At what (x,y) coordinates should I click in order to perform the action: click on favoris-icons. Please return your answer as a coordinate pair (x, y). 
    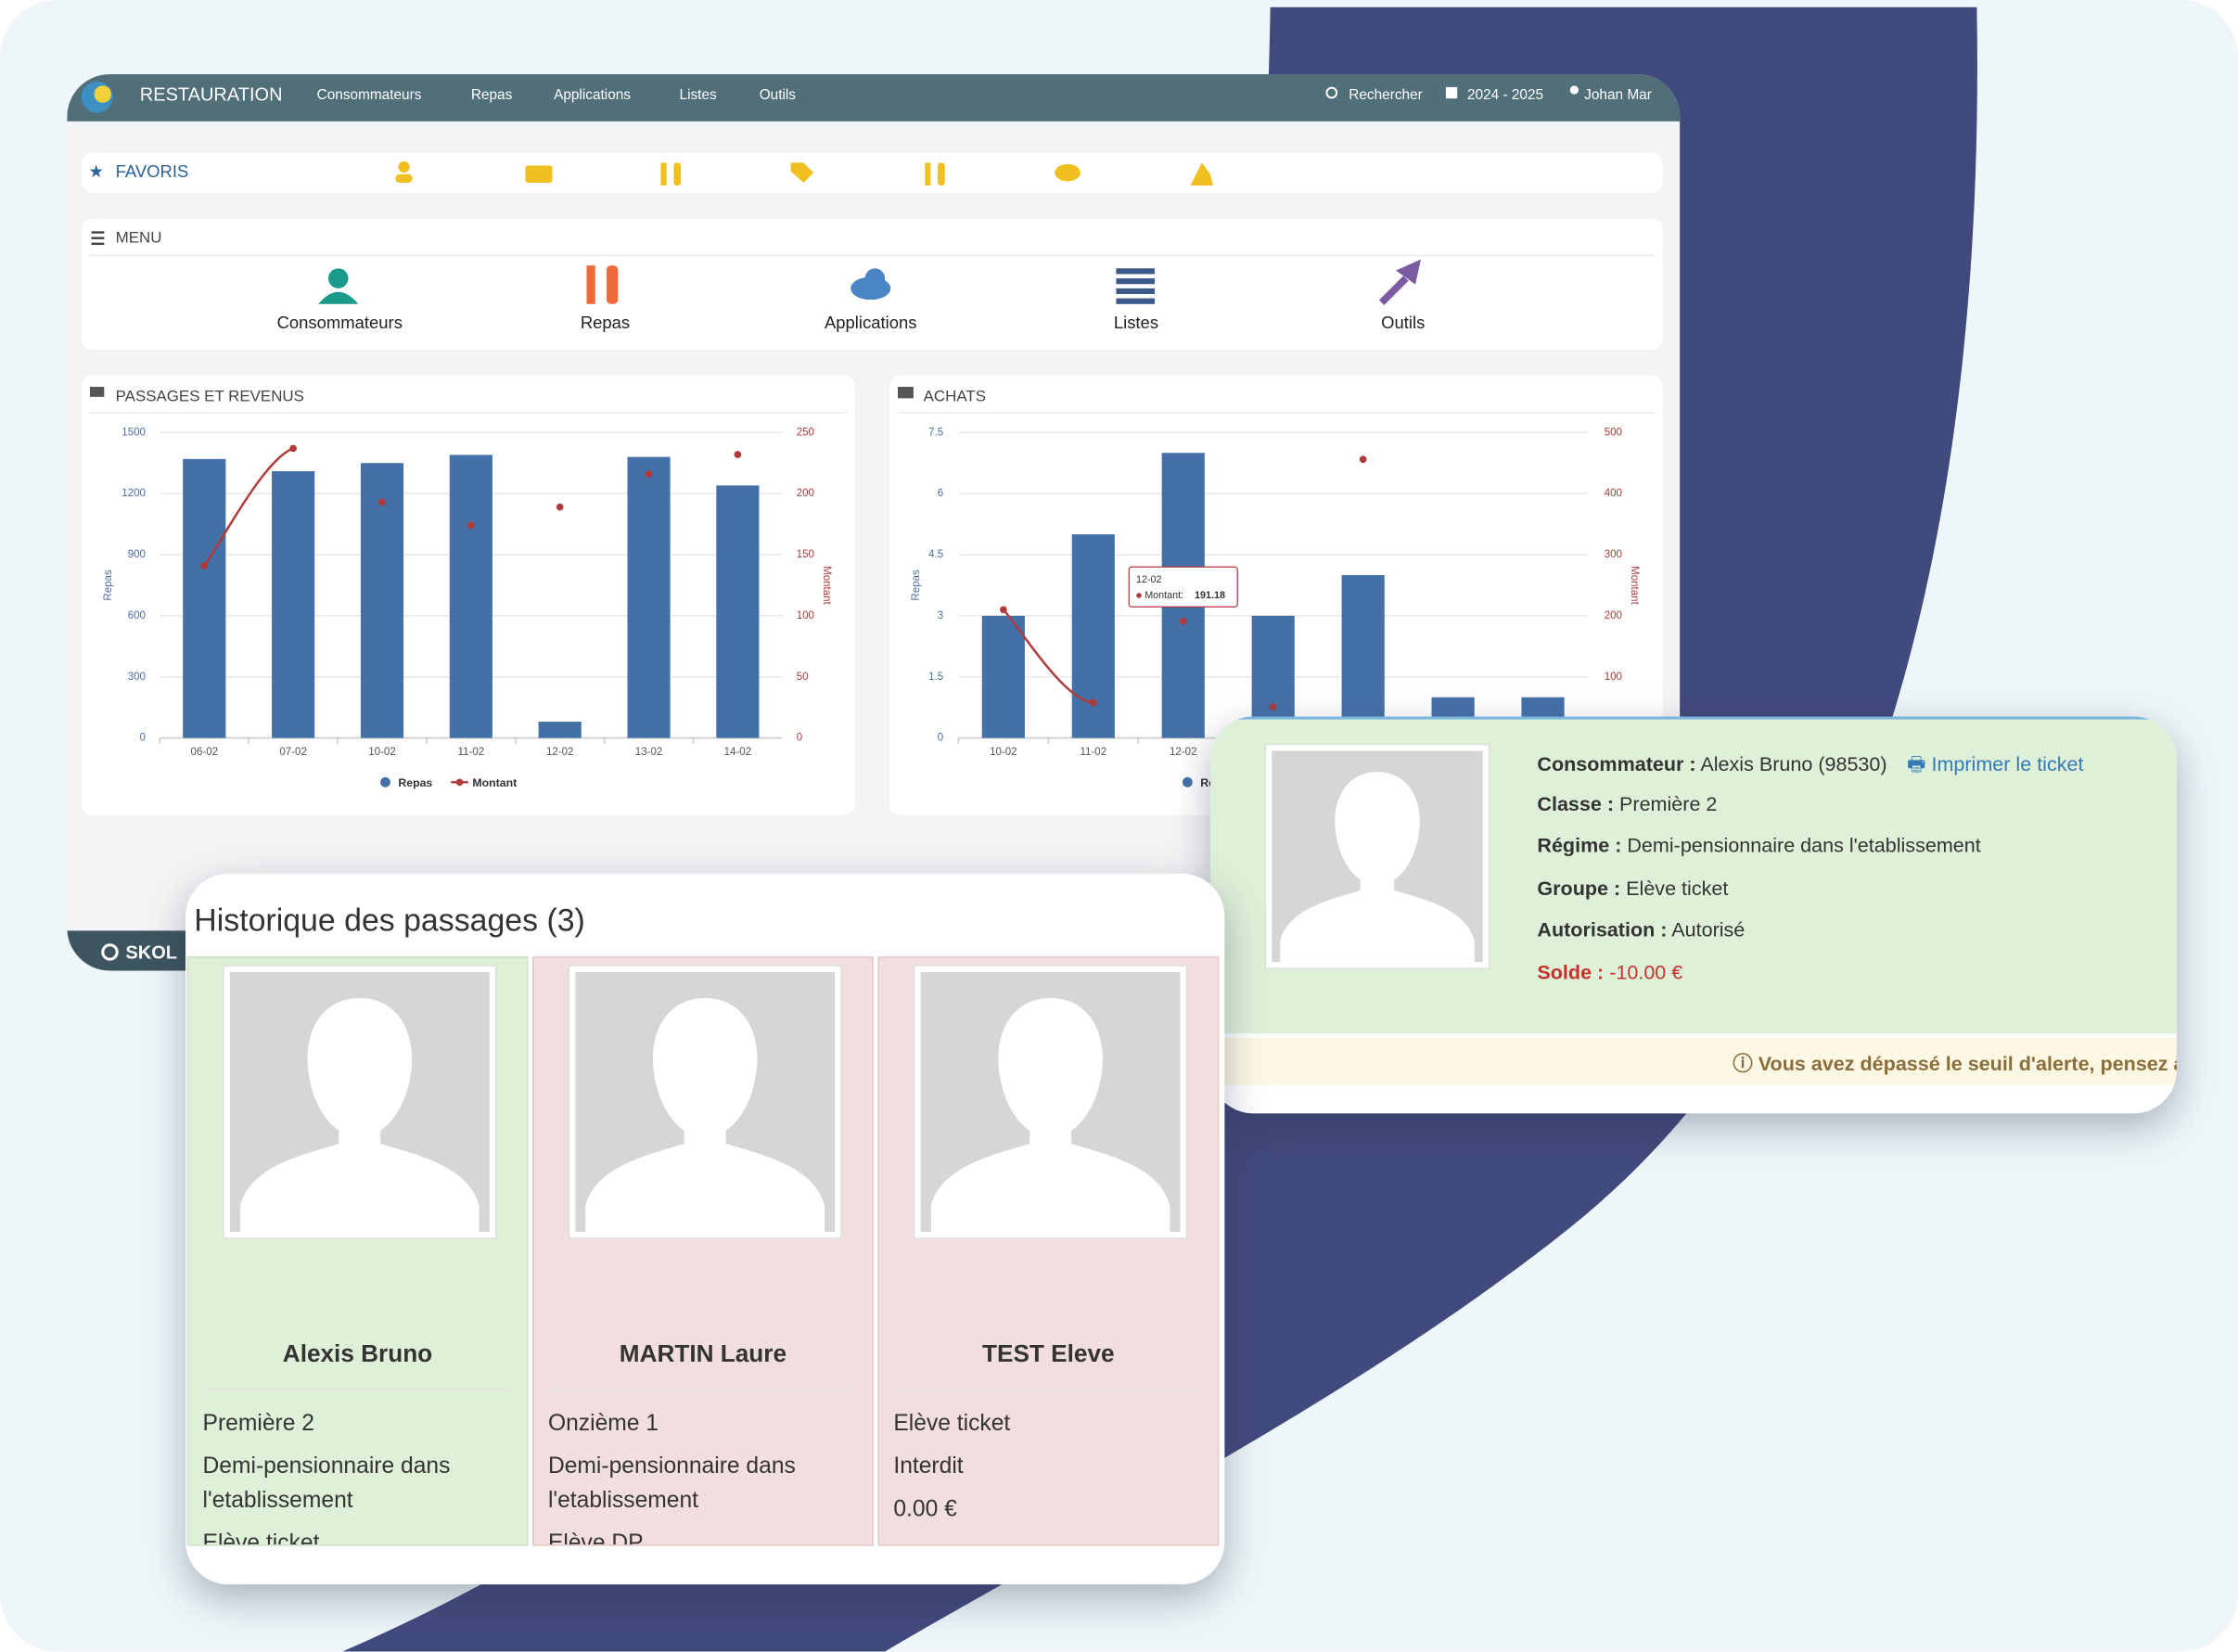
    Looking at the image, I should click on (804, 173).